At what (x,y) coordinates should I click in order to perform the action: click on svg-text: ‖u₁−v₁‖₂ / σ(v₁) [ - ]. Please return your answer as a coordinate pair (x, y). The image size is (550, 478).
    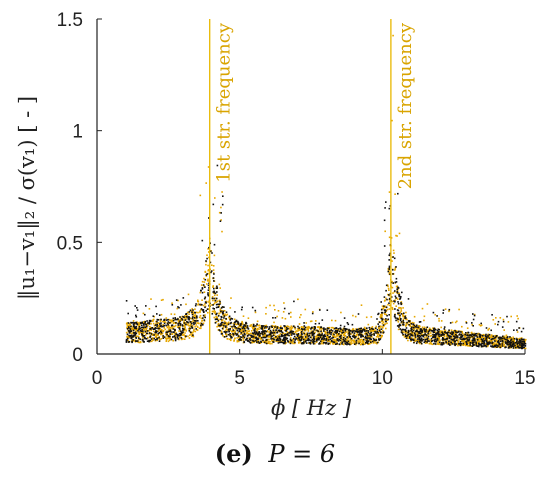
    Looking at the image, I should click on (27, 198).